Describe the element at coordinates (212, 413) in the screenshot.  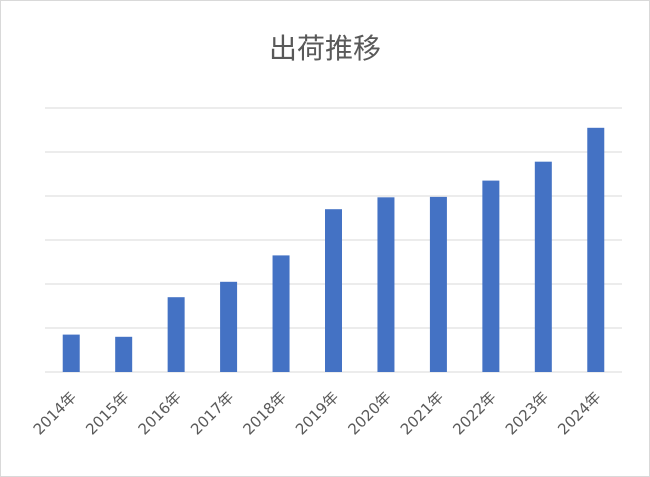
I see `x-tick-label: 2017年` at that location.